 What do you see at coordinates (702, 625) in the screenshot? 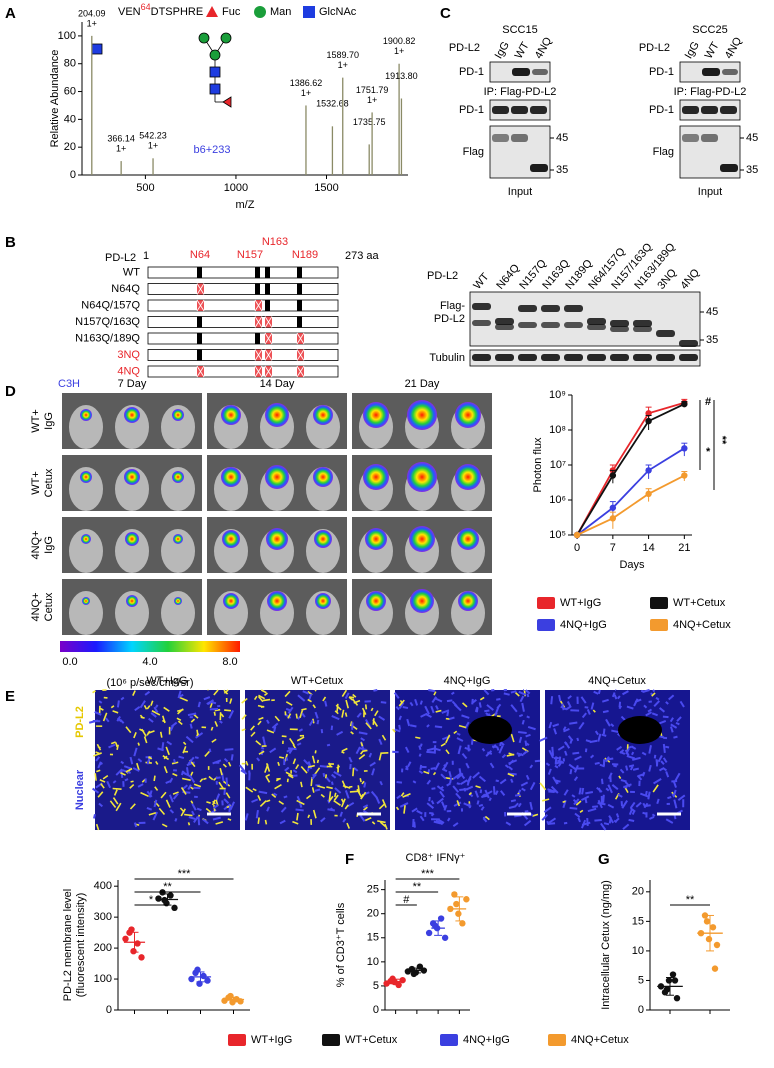
I see `legend-text: 4NQ+Cetux` at bounding box center [702, 625].